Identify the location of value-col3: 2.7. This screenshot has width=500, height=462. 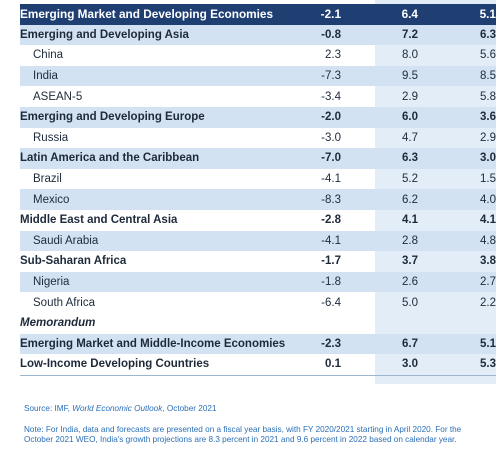
(475, 282).